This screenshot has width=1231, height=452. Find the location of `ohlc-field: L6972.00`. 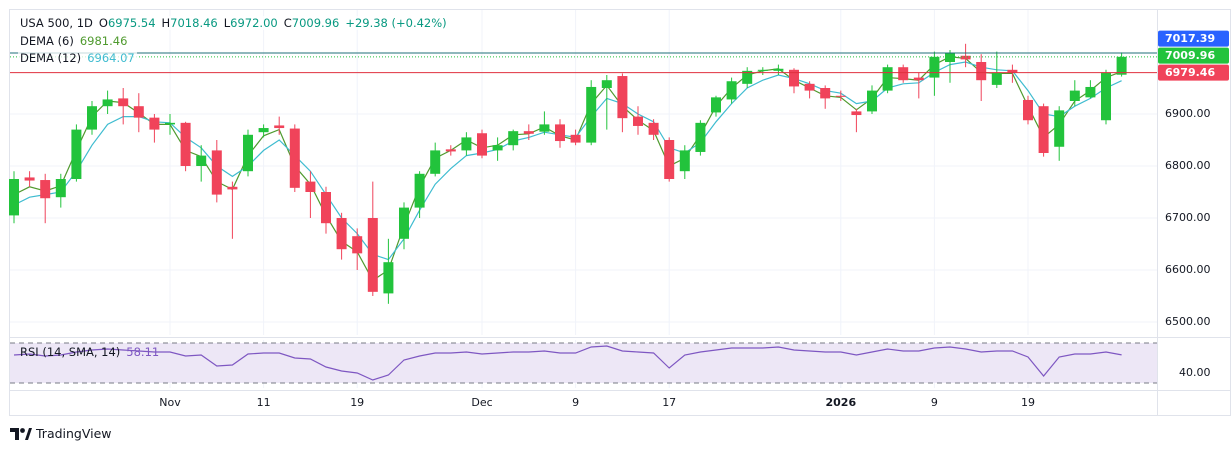

ohlc-field: L6972.00 is located at coordinates (251, 23).